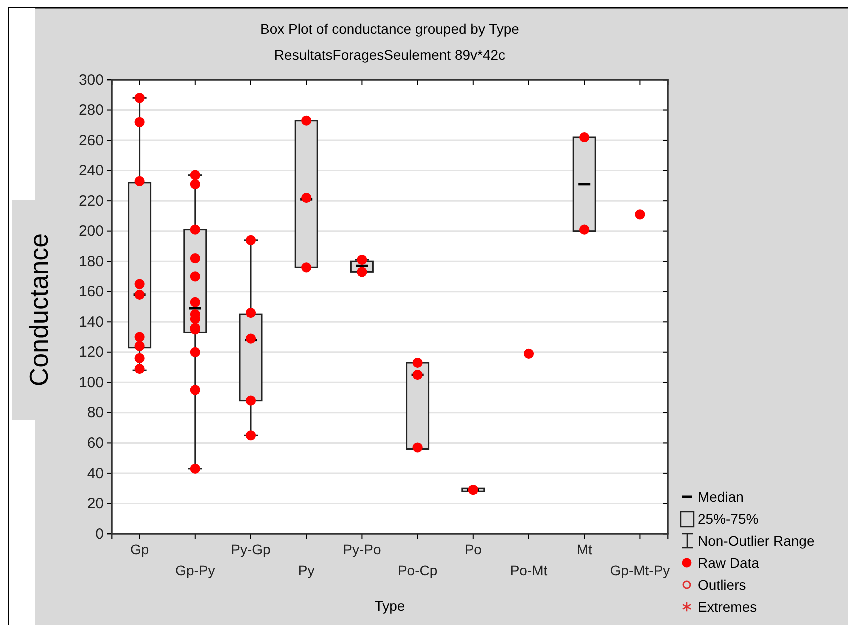 The image size is (848, 625). Describe the element at coordinates (722, 585) in the screenshot. I see `text: Outliers` at that location.